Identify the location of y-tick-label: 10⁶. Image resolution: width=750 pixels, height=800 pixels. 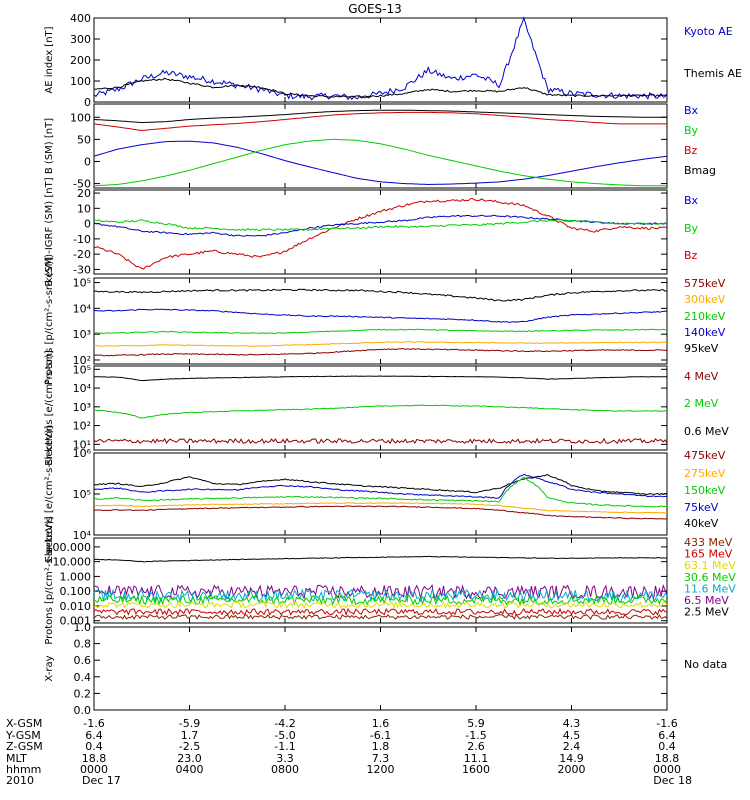
(82, 453).